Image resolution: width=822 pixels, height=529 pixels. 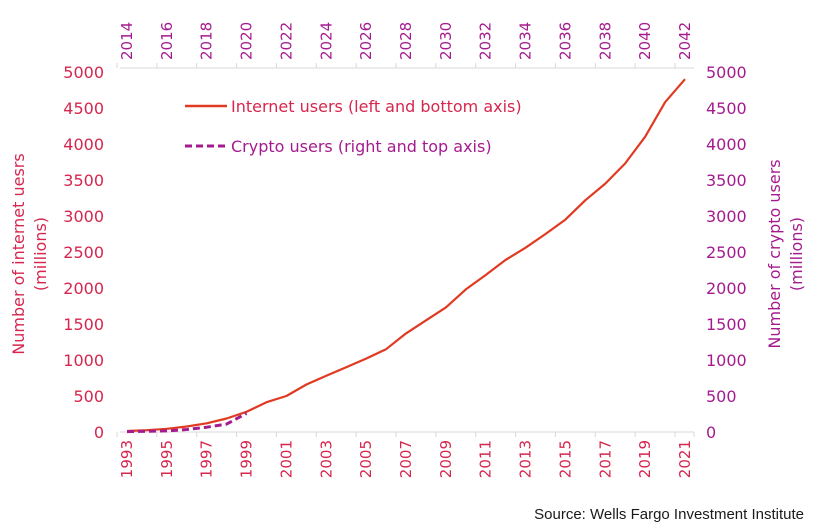 What do you see at coordinates (726, 180) in the screenshot?
I see `right-tick-label: 3500` at bounding box center [726, 180].